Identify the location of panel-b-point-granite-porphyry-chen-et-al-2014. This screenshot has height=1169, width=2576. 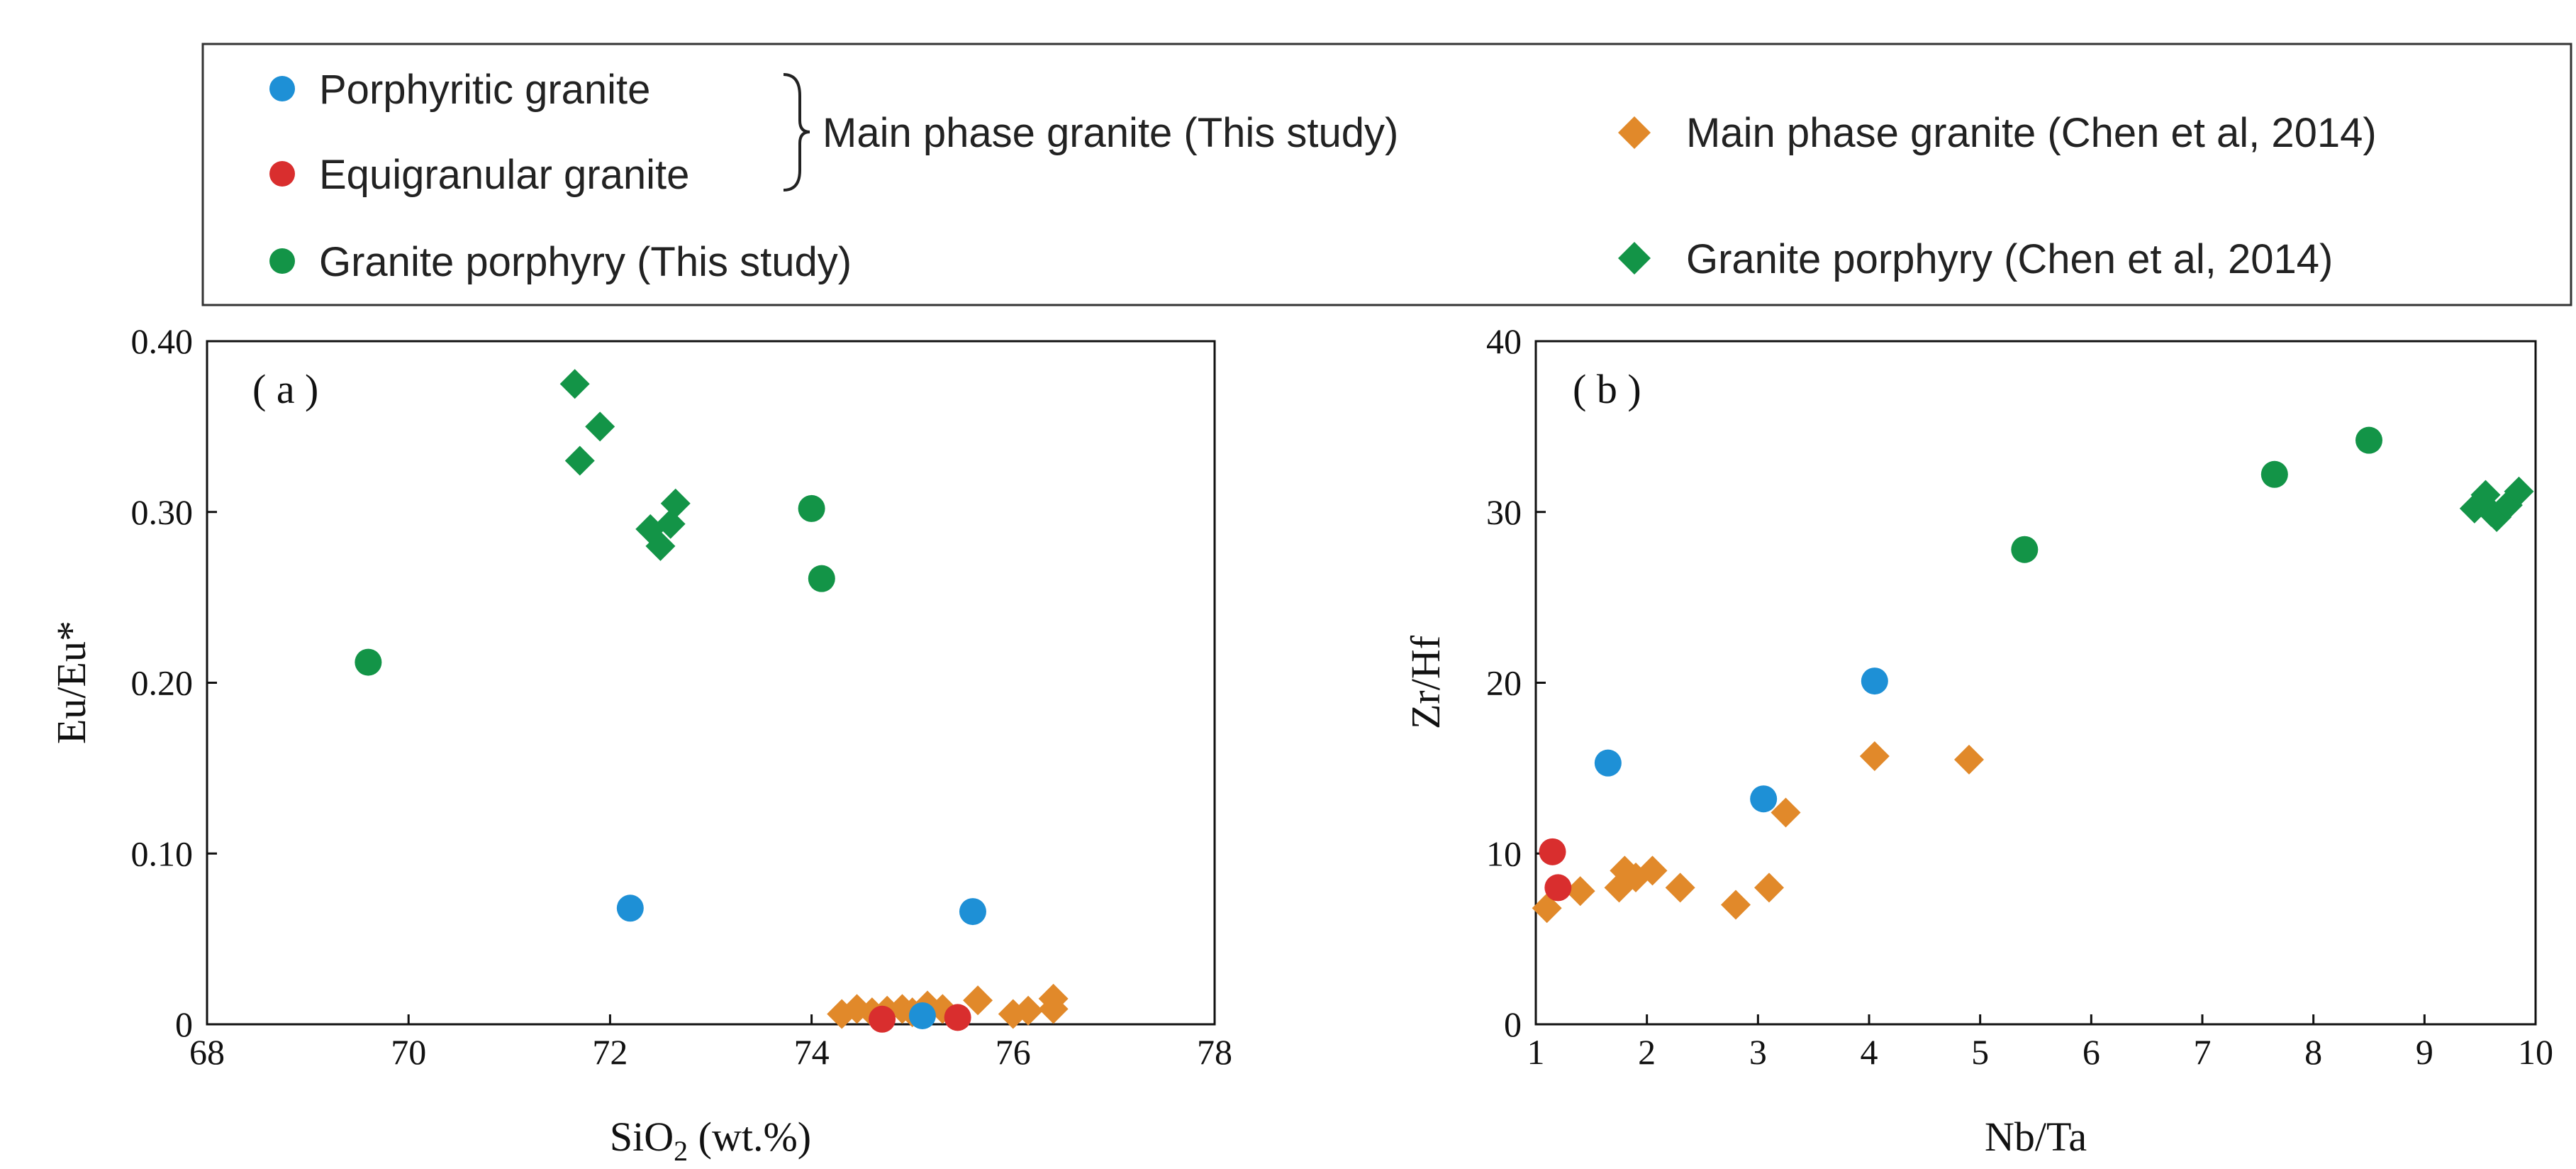
(2519, 491).